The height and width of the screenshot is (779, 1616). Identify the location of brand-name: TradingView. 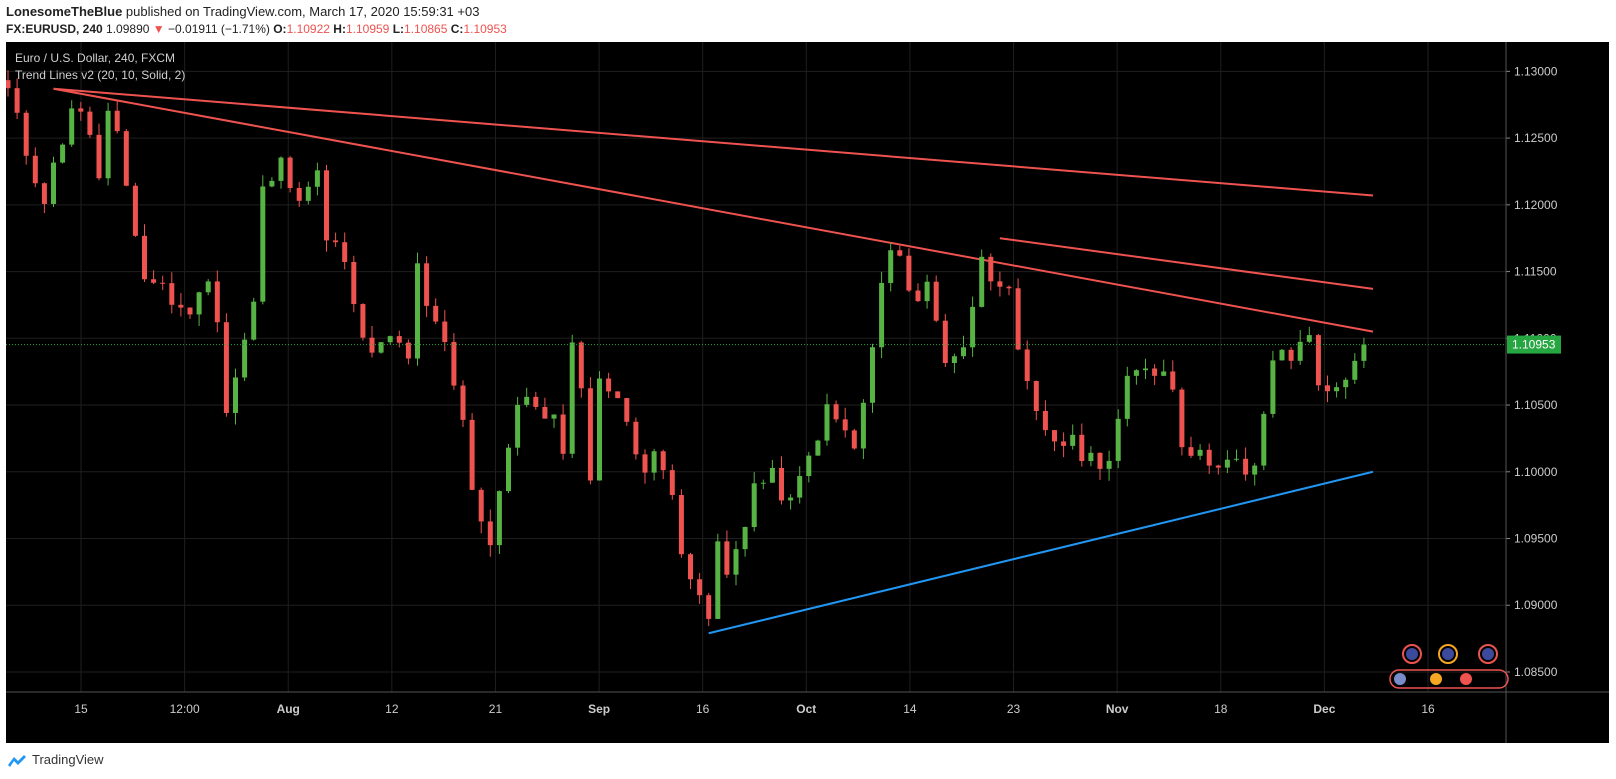
(68, 759).